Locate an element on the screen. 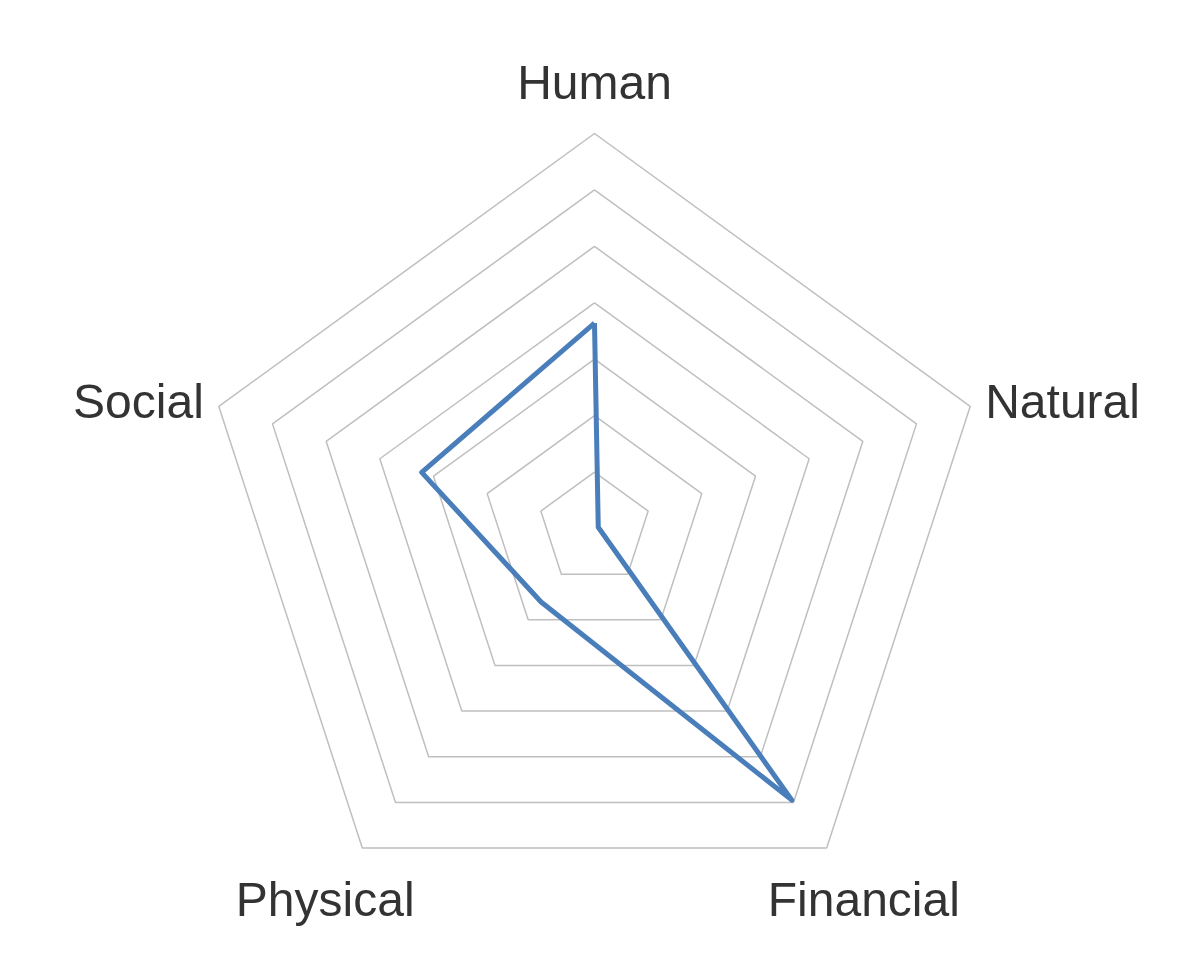 The image size is (1186, 977). spoke-label: Natural is located at coordinates (1062, 402).